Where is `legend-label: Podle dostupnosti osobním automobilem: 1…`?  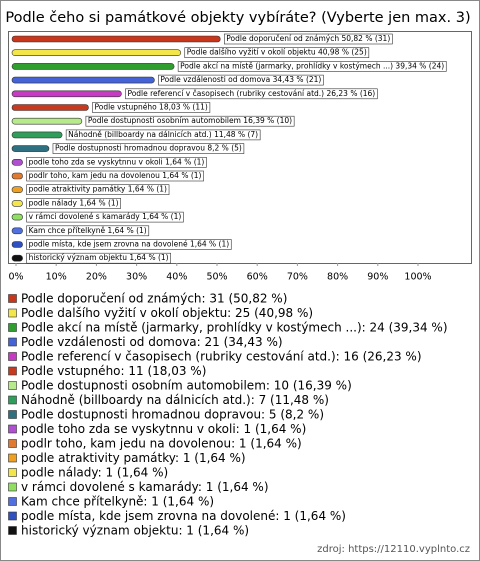
legend-label: Podle dostupnosti osobním automobilem: 1… is located at coordinates (186, 386).